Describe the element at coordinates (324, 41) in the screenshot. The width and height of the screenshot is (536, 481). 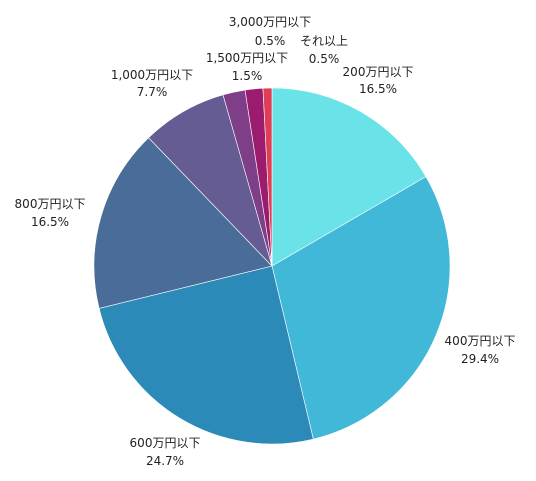
I see `slice-label-over-name: それ以上` at that location.